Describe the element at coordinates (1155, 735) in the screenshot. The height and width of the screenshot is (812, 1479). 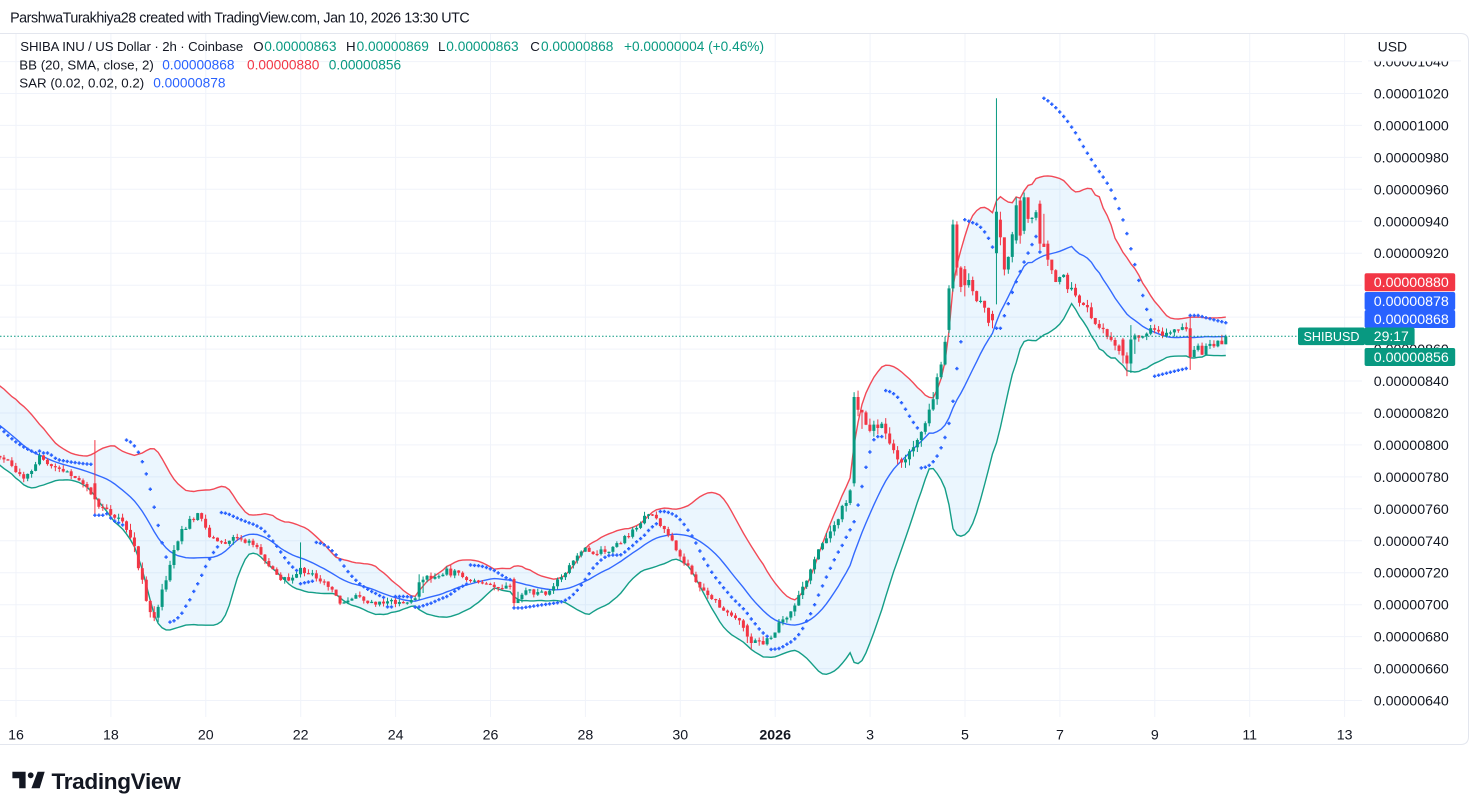
I see `svg-text: 9` at that location.